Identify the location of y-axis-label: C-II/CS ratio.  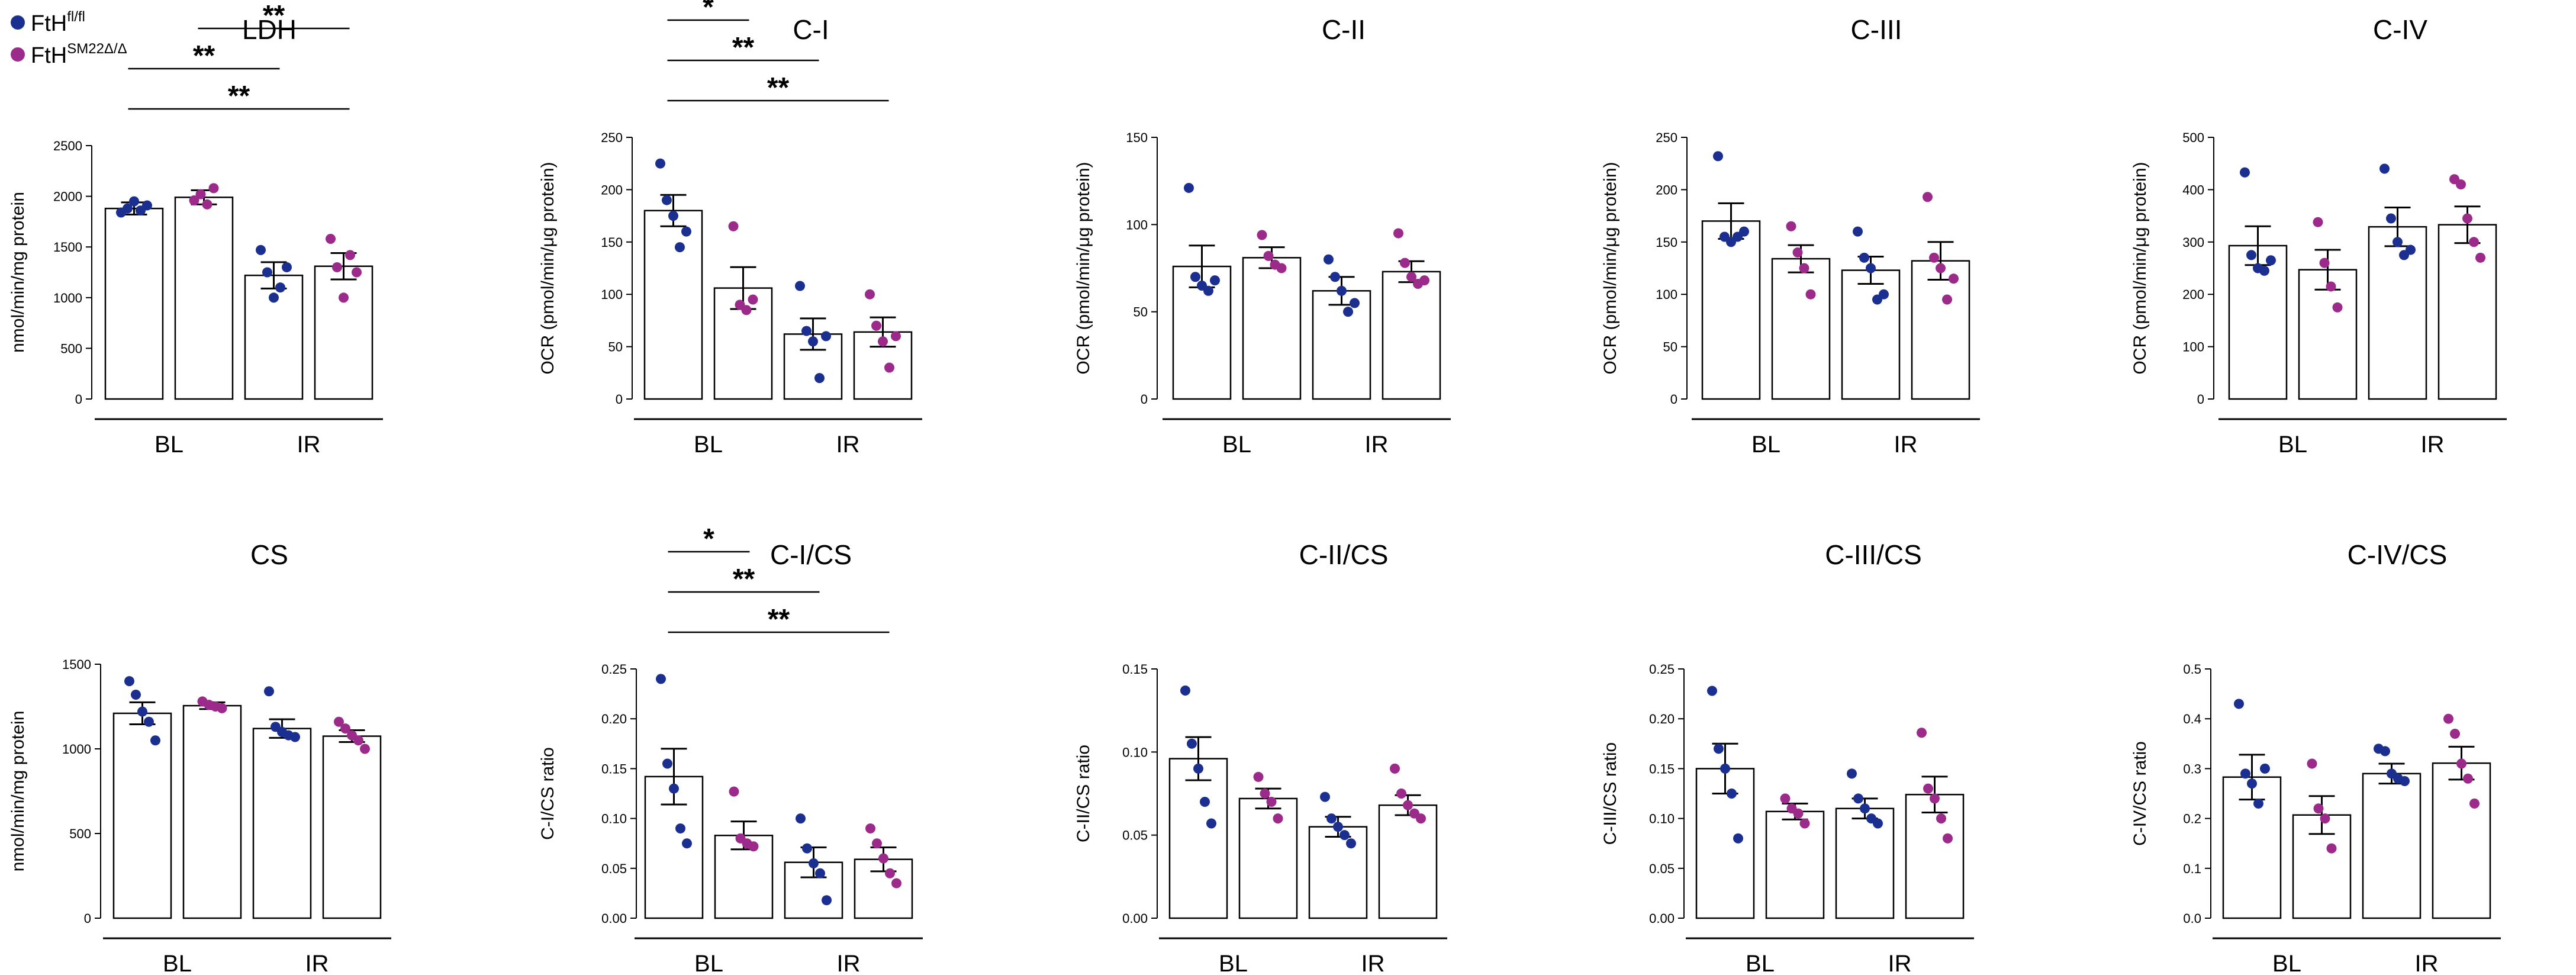
(1083, 794).